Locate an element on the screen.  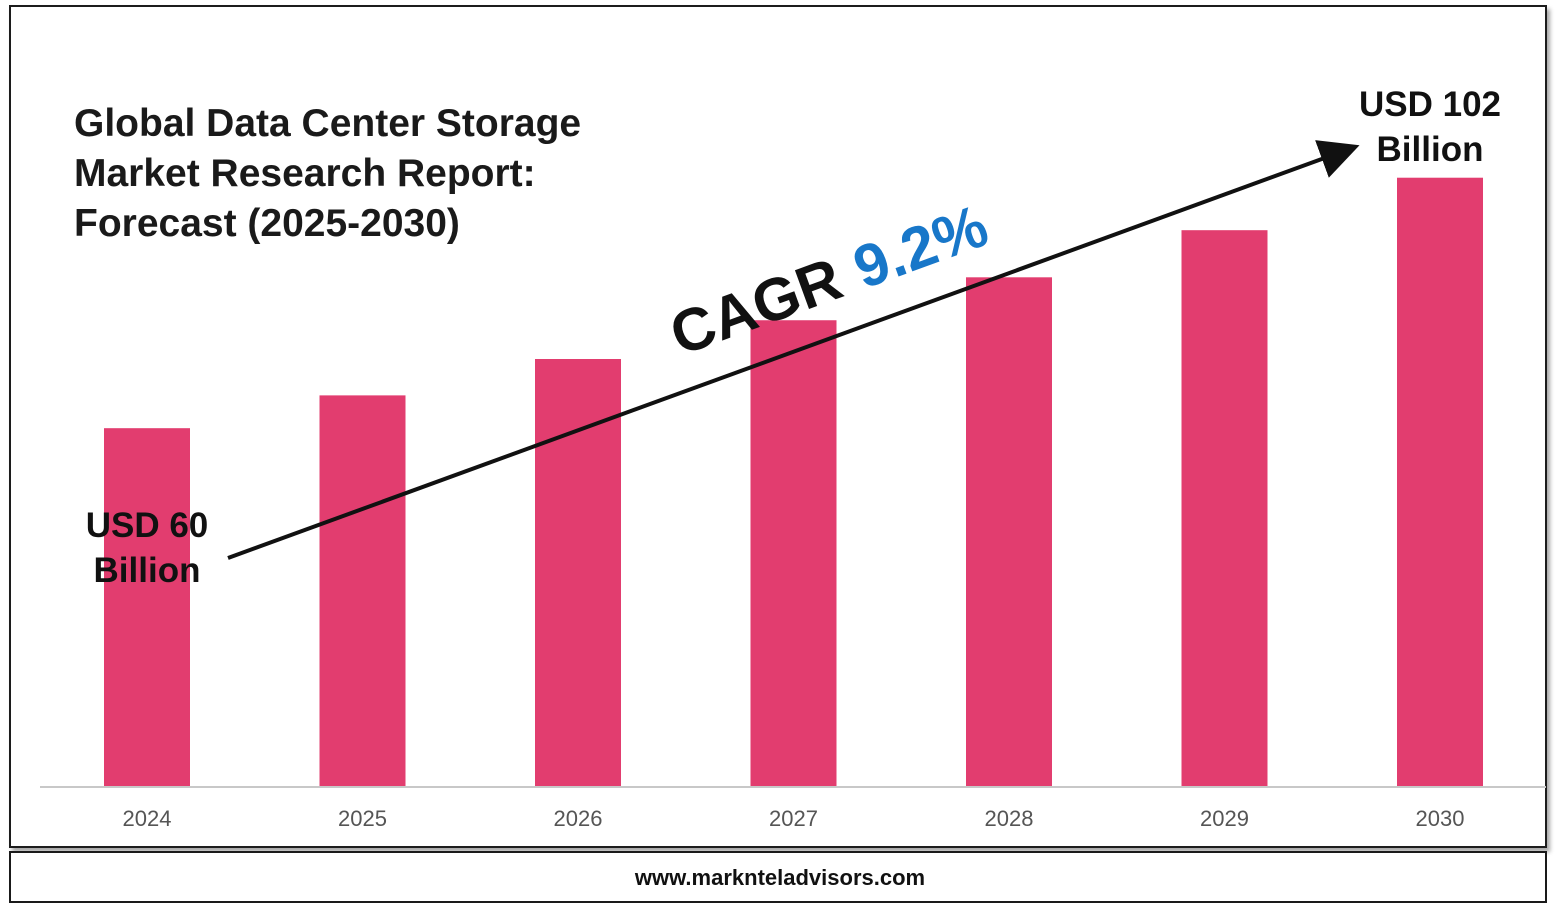
x-tick-2024: 2024 is located at coordinates (147, 818).